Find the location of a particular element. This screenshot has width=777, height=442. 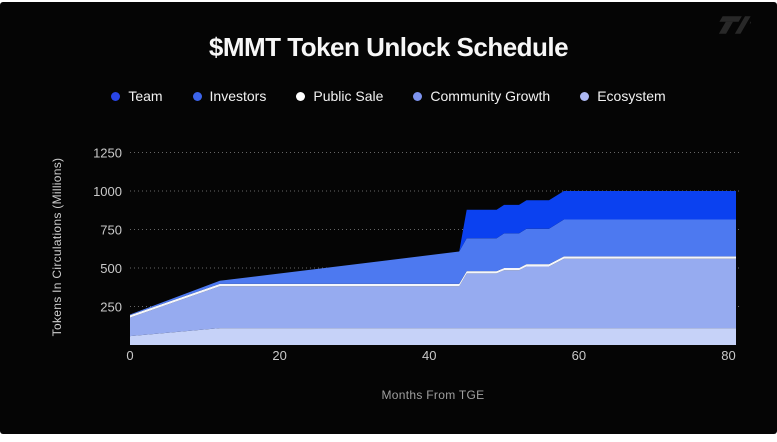

legend-item-community-growth: Community Growth is located at coordinates (481, 96).